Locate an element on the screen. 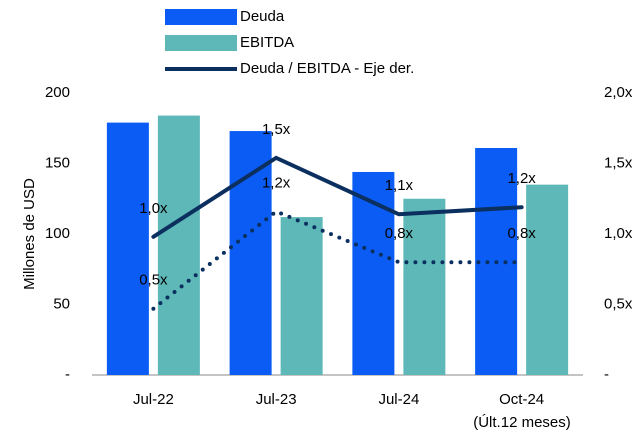  y2-tick-label: 1,0x is located at coordinates (618, 233).